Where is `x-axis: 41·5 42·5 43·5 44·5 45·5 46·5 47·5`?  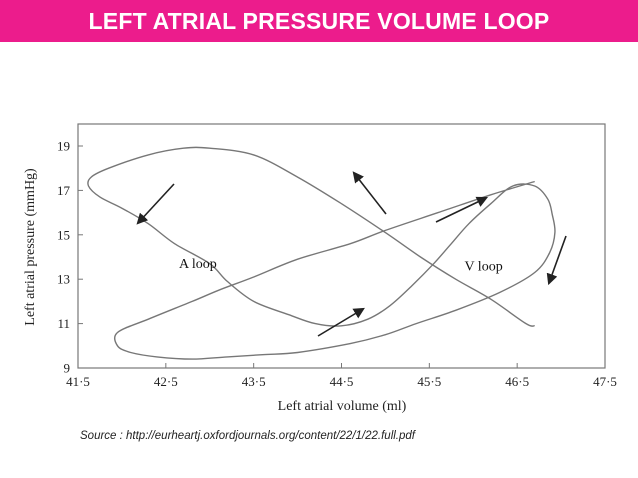
x-axis: 41·5 42·5 43·5 44·5 45·5 46·5 47·5 is located at coordinates (341, 376).